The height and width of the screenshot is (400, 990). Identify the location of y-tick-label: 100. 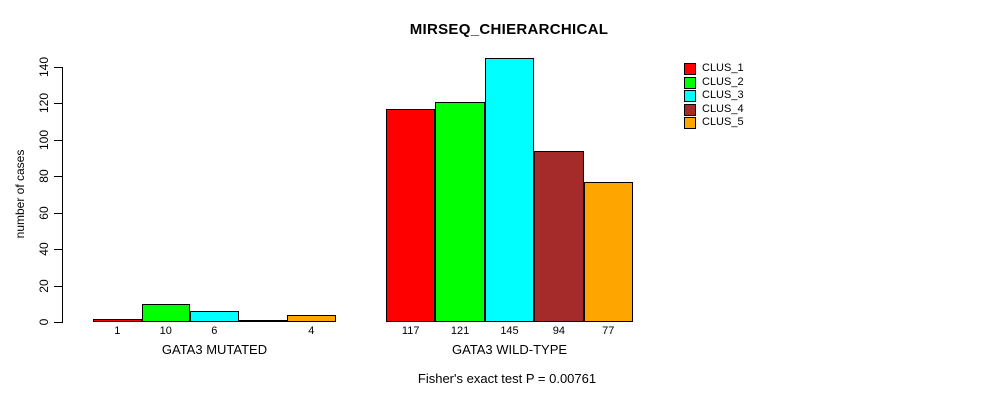
(44, 140).